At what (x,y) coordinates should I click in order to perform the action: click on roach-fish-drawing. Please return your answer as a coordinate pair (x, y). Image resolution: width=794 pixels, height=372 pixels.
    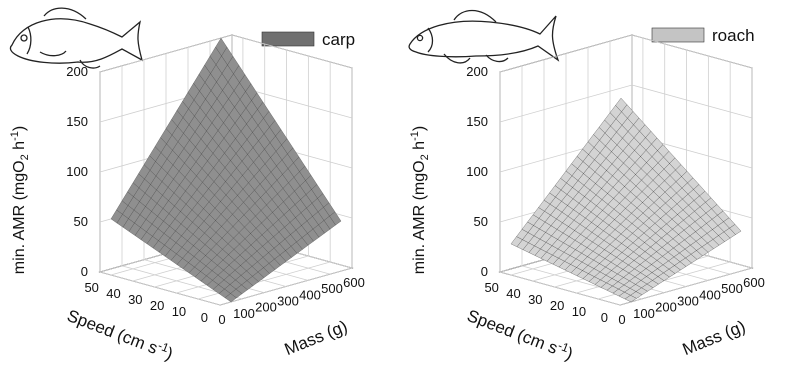
    Looking at the image, I should click on (484, 36).